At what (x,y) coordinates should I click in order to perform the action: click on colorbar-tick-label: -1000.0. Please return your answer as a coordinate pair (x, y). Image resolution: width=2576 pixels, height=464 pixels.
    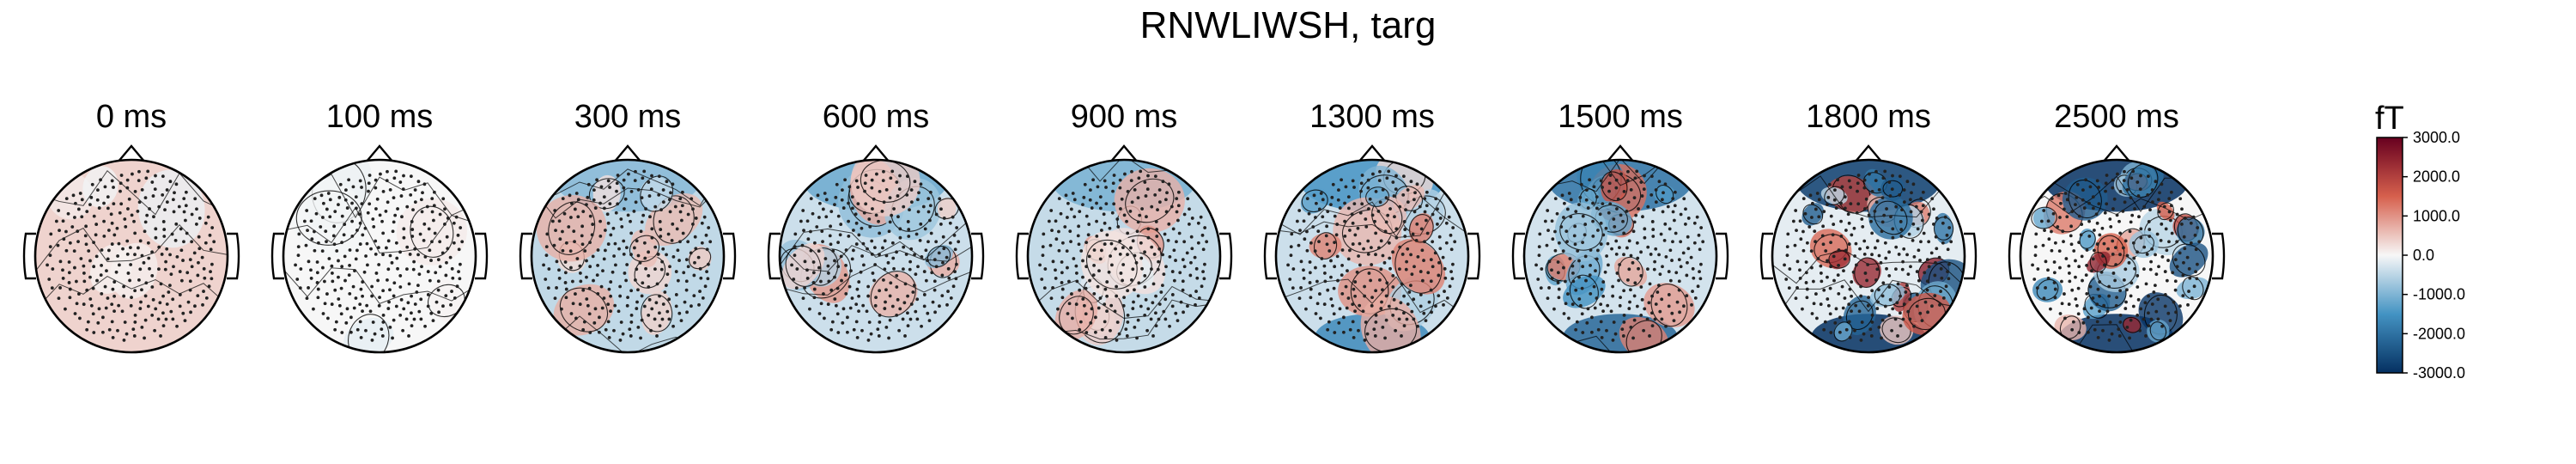
    Looking at the image, I should click on (2439, 294).